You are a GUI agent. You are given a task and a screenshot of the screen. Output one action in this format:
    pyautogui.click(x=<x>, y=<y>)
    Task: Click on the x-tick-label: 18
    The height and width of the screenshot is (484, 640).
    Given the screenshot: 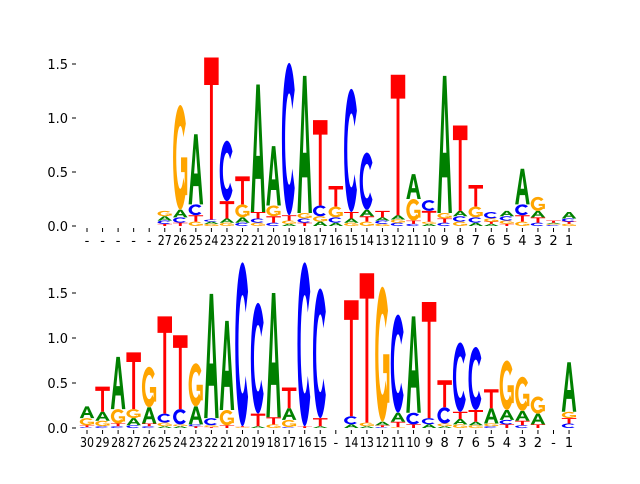 What is the action you would take?
    pyautogui.click(x=274, y=443)
    